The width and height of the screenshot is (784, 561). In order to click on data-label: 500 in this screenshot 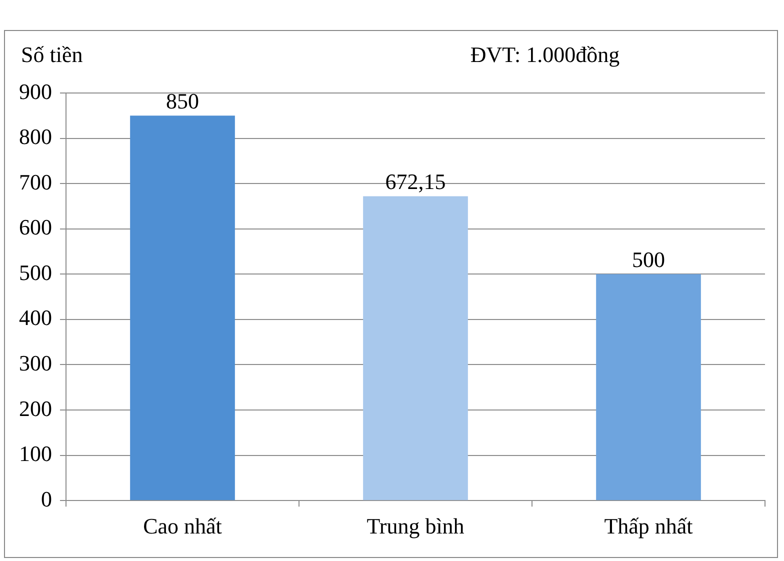, I will do `click(648, 259)`.